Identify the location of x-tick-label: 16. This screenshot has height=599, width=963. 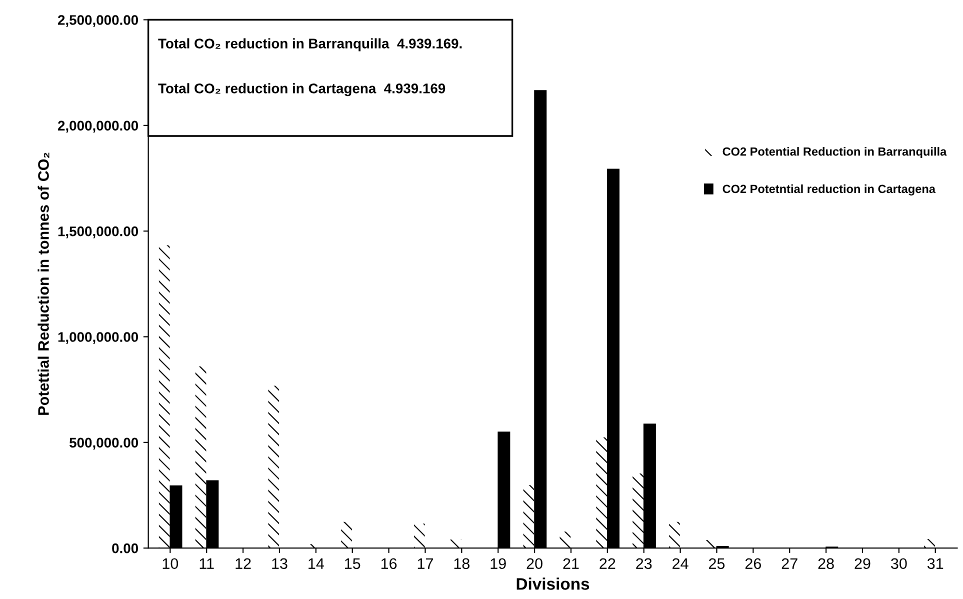
(389, 564).